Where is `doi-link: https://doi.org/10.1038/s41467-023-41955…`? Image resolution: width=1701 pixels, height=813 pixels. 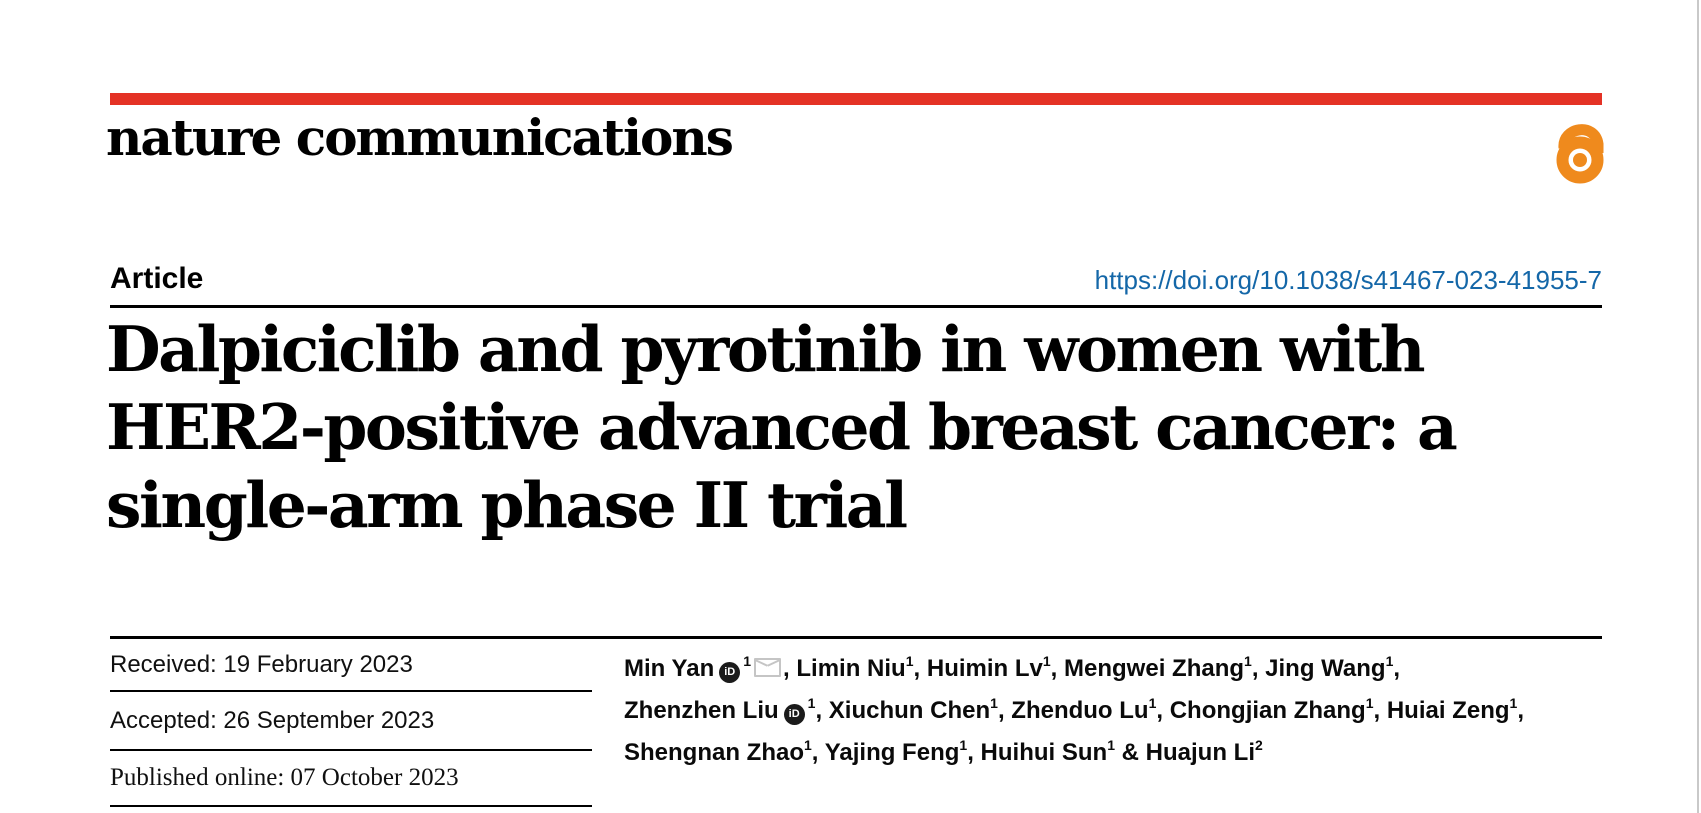
doi-link: https://doi.org/10.1038/s41467-023-41955… is located at coordinates (1348, 280).